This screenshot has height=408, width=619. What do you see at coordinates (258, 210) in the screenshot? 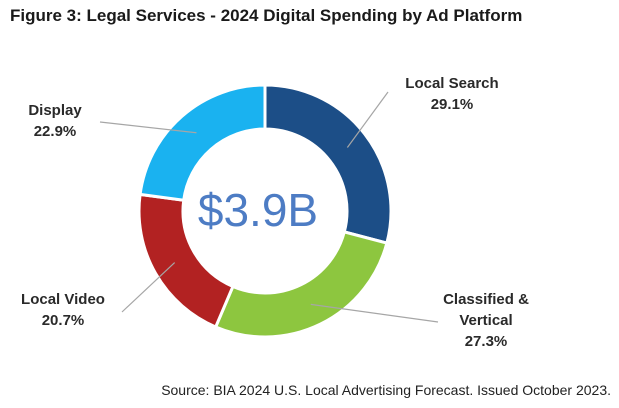
I see `center-total-label: $3.9B` at bounding box center [258, 210].